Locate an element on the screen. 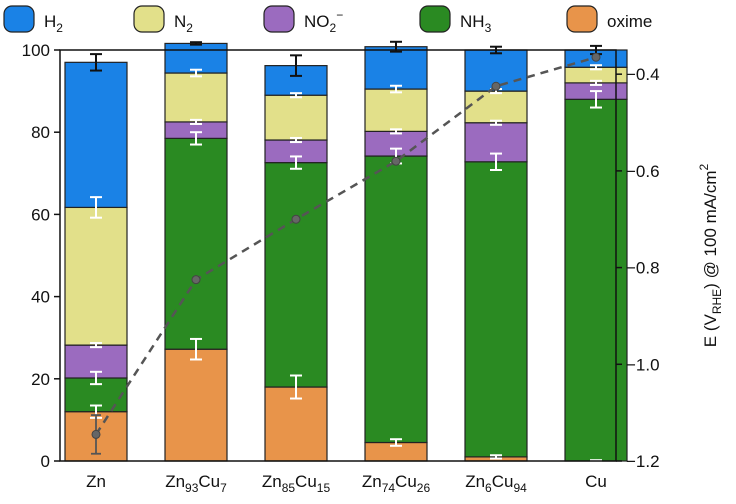  svg-text: oxime is located at coordinates (629, 21).